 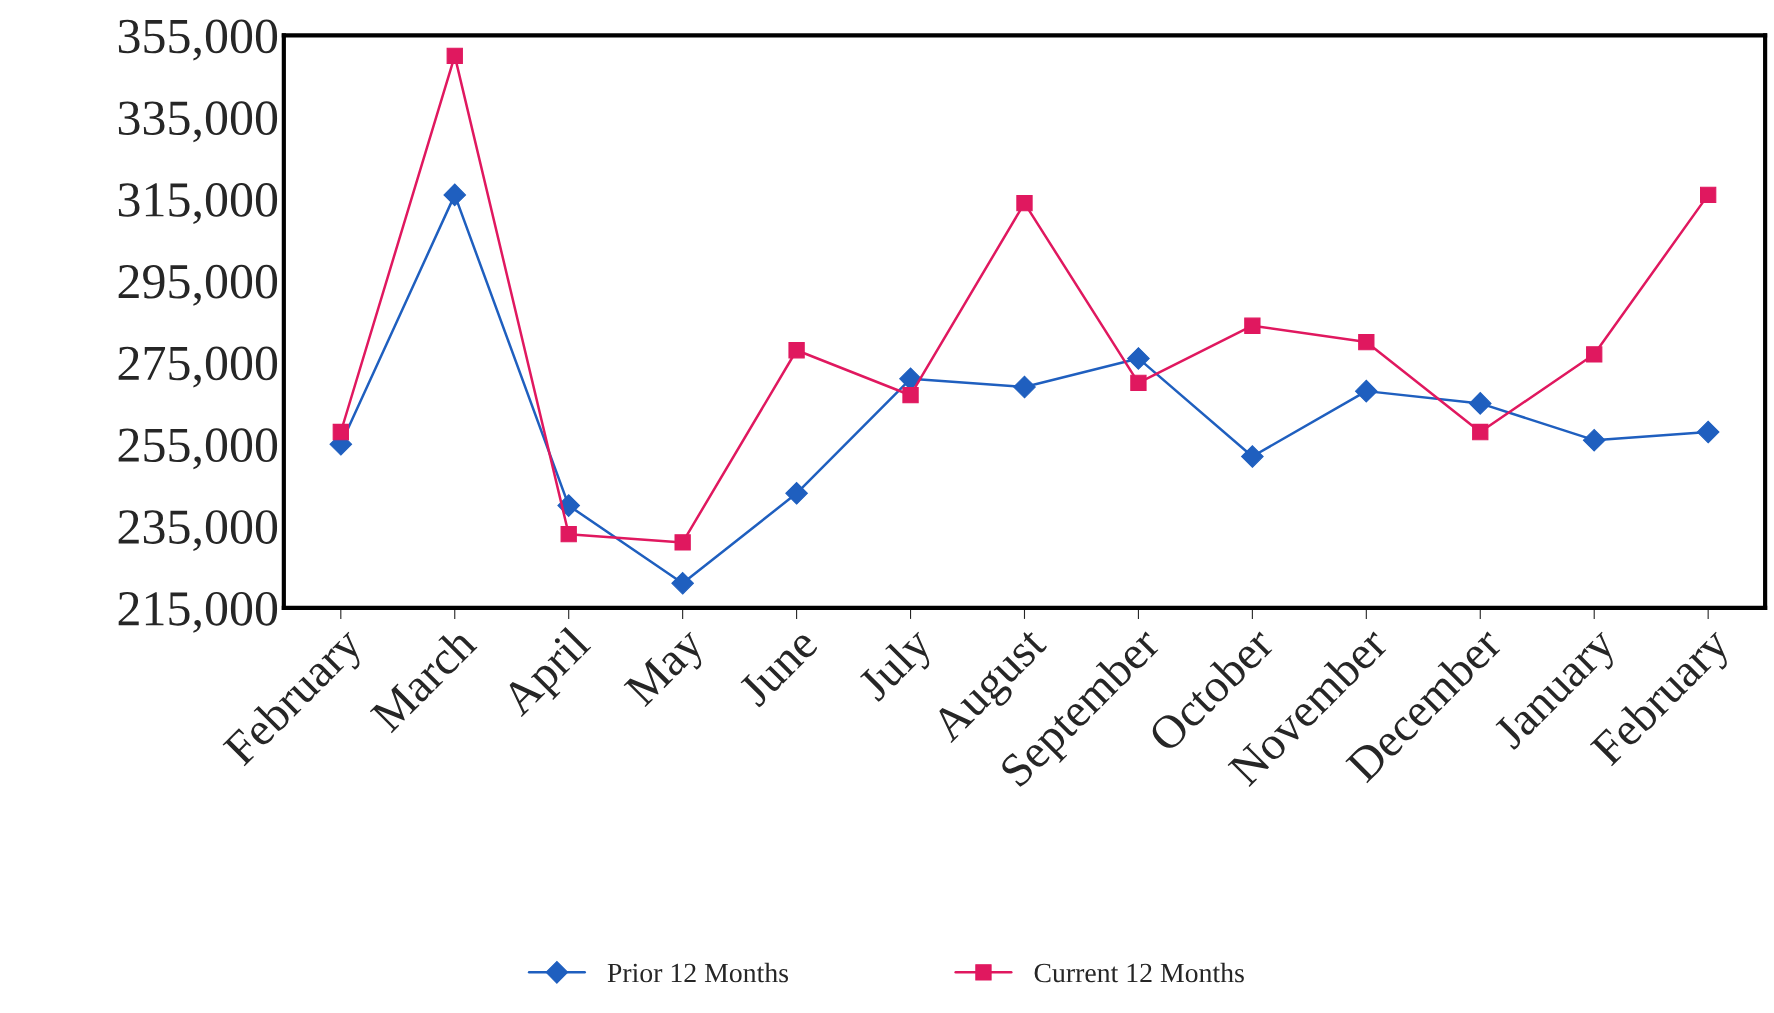 I want to click on x-tick-label: July, so click(x=898, y=666).